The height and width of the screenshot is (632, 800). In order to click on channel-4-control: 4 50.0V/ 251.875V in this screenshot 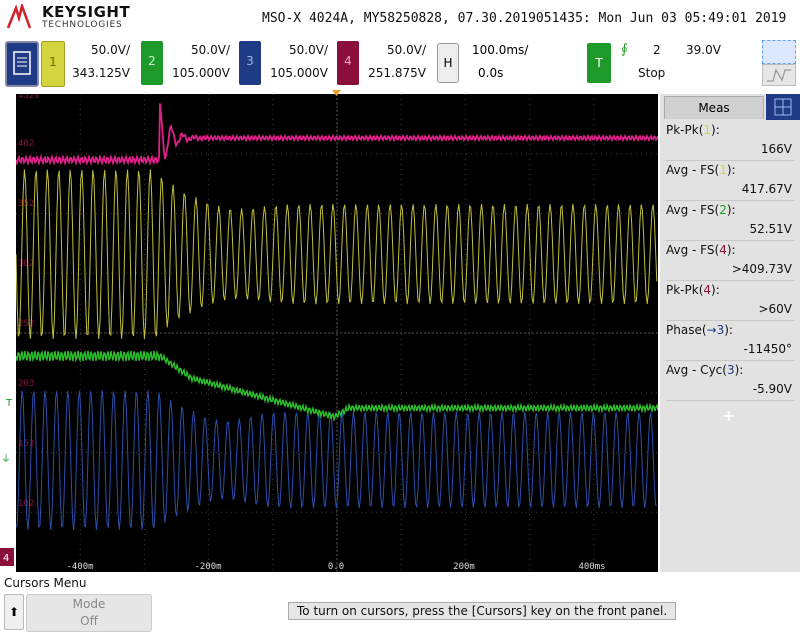, I will do `click(383, 63)`.